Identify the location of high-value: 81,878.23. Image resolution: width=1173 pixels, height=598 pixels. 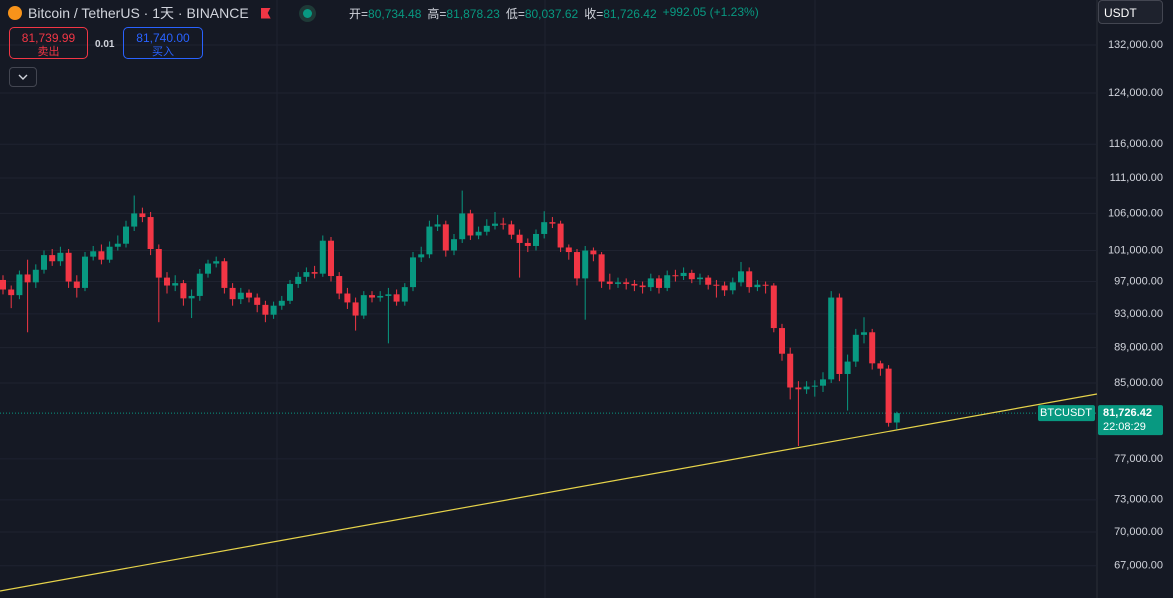
(473, 14).